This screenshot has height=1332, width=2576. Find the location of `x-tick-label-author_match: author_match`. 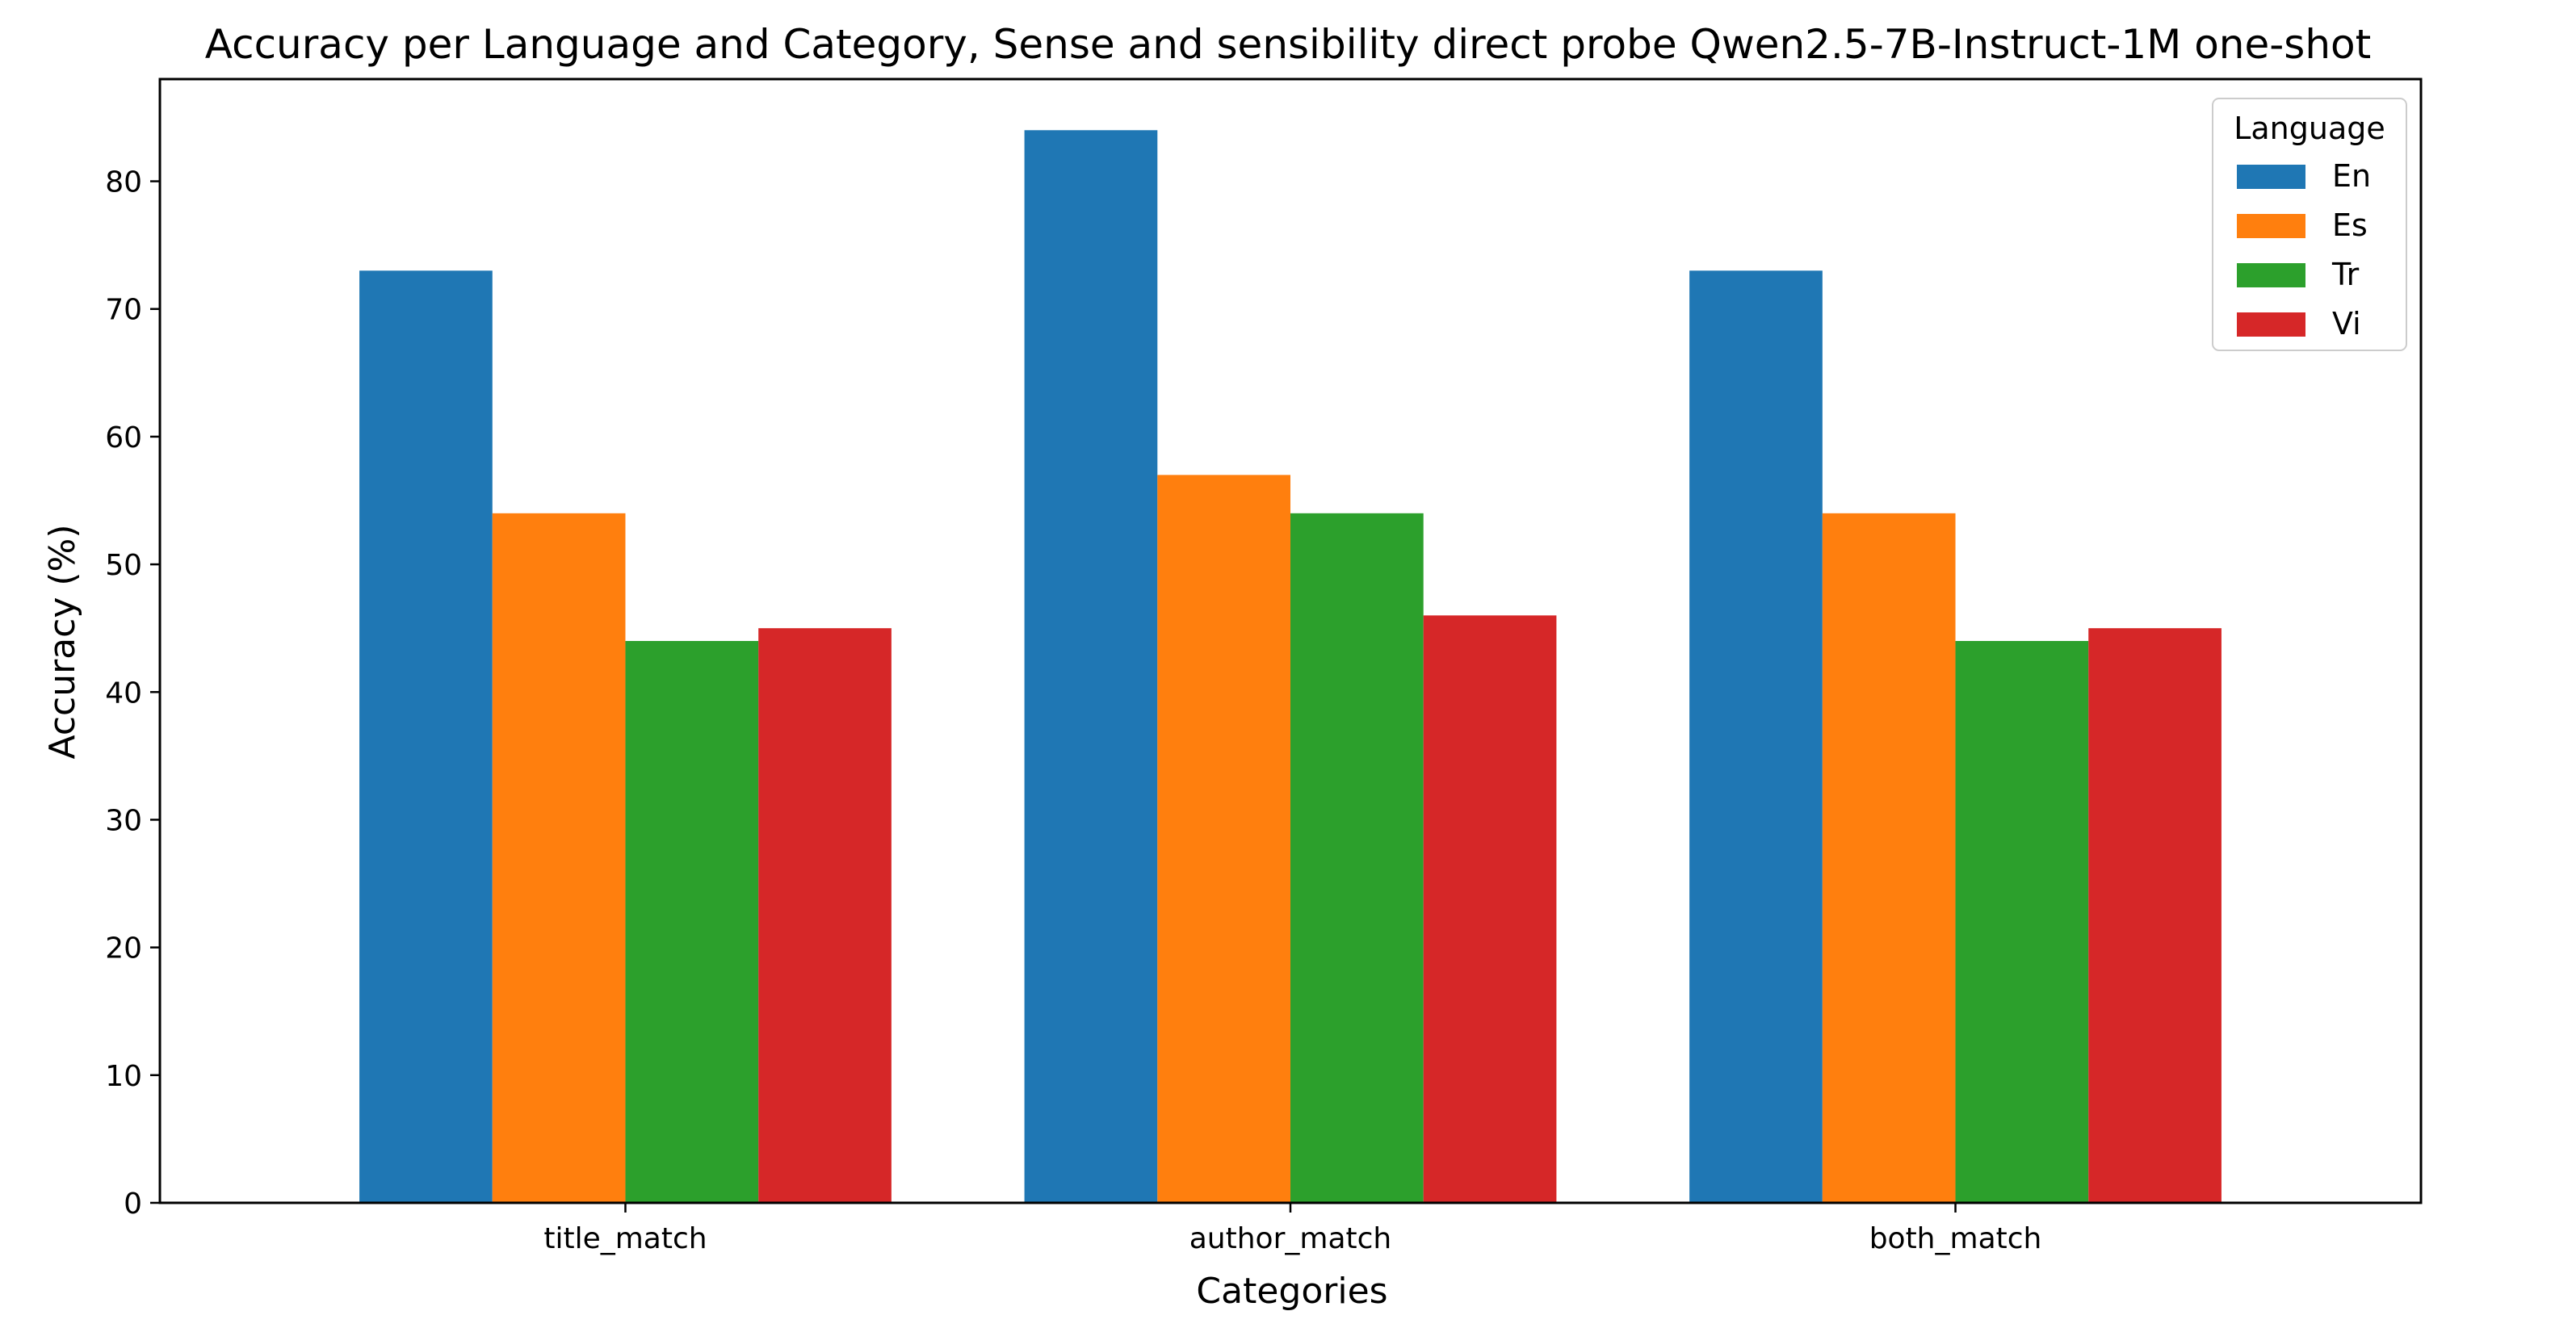

x-tick-label-author_match: author_match is located at coordinates (1290, 1238).